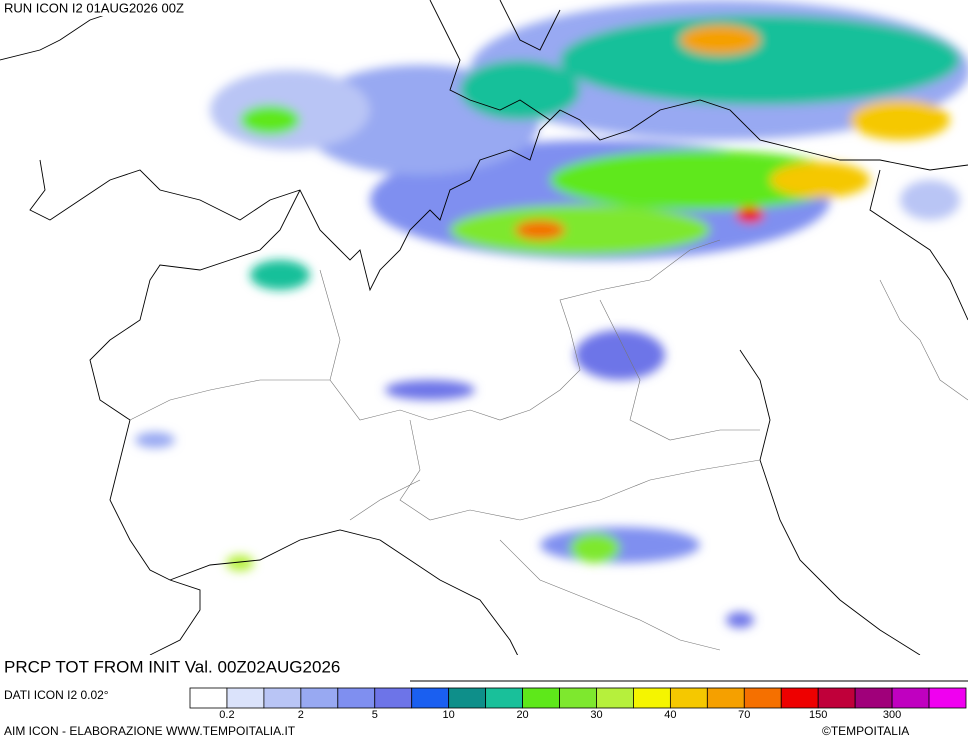  Describe the element at coordinates (94, 7) in the screenshot. I see `run-label: RUN ICON I2 01AUG2026 00Z` at that location.